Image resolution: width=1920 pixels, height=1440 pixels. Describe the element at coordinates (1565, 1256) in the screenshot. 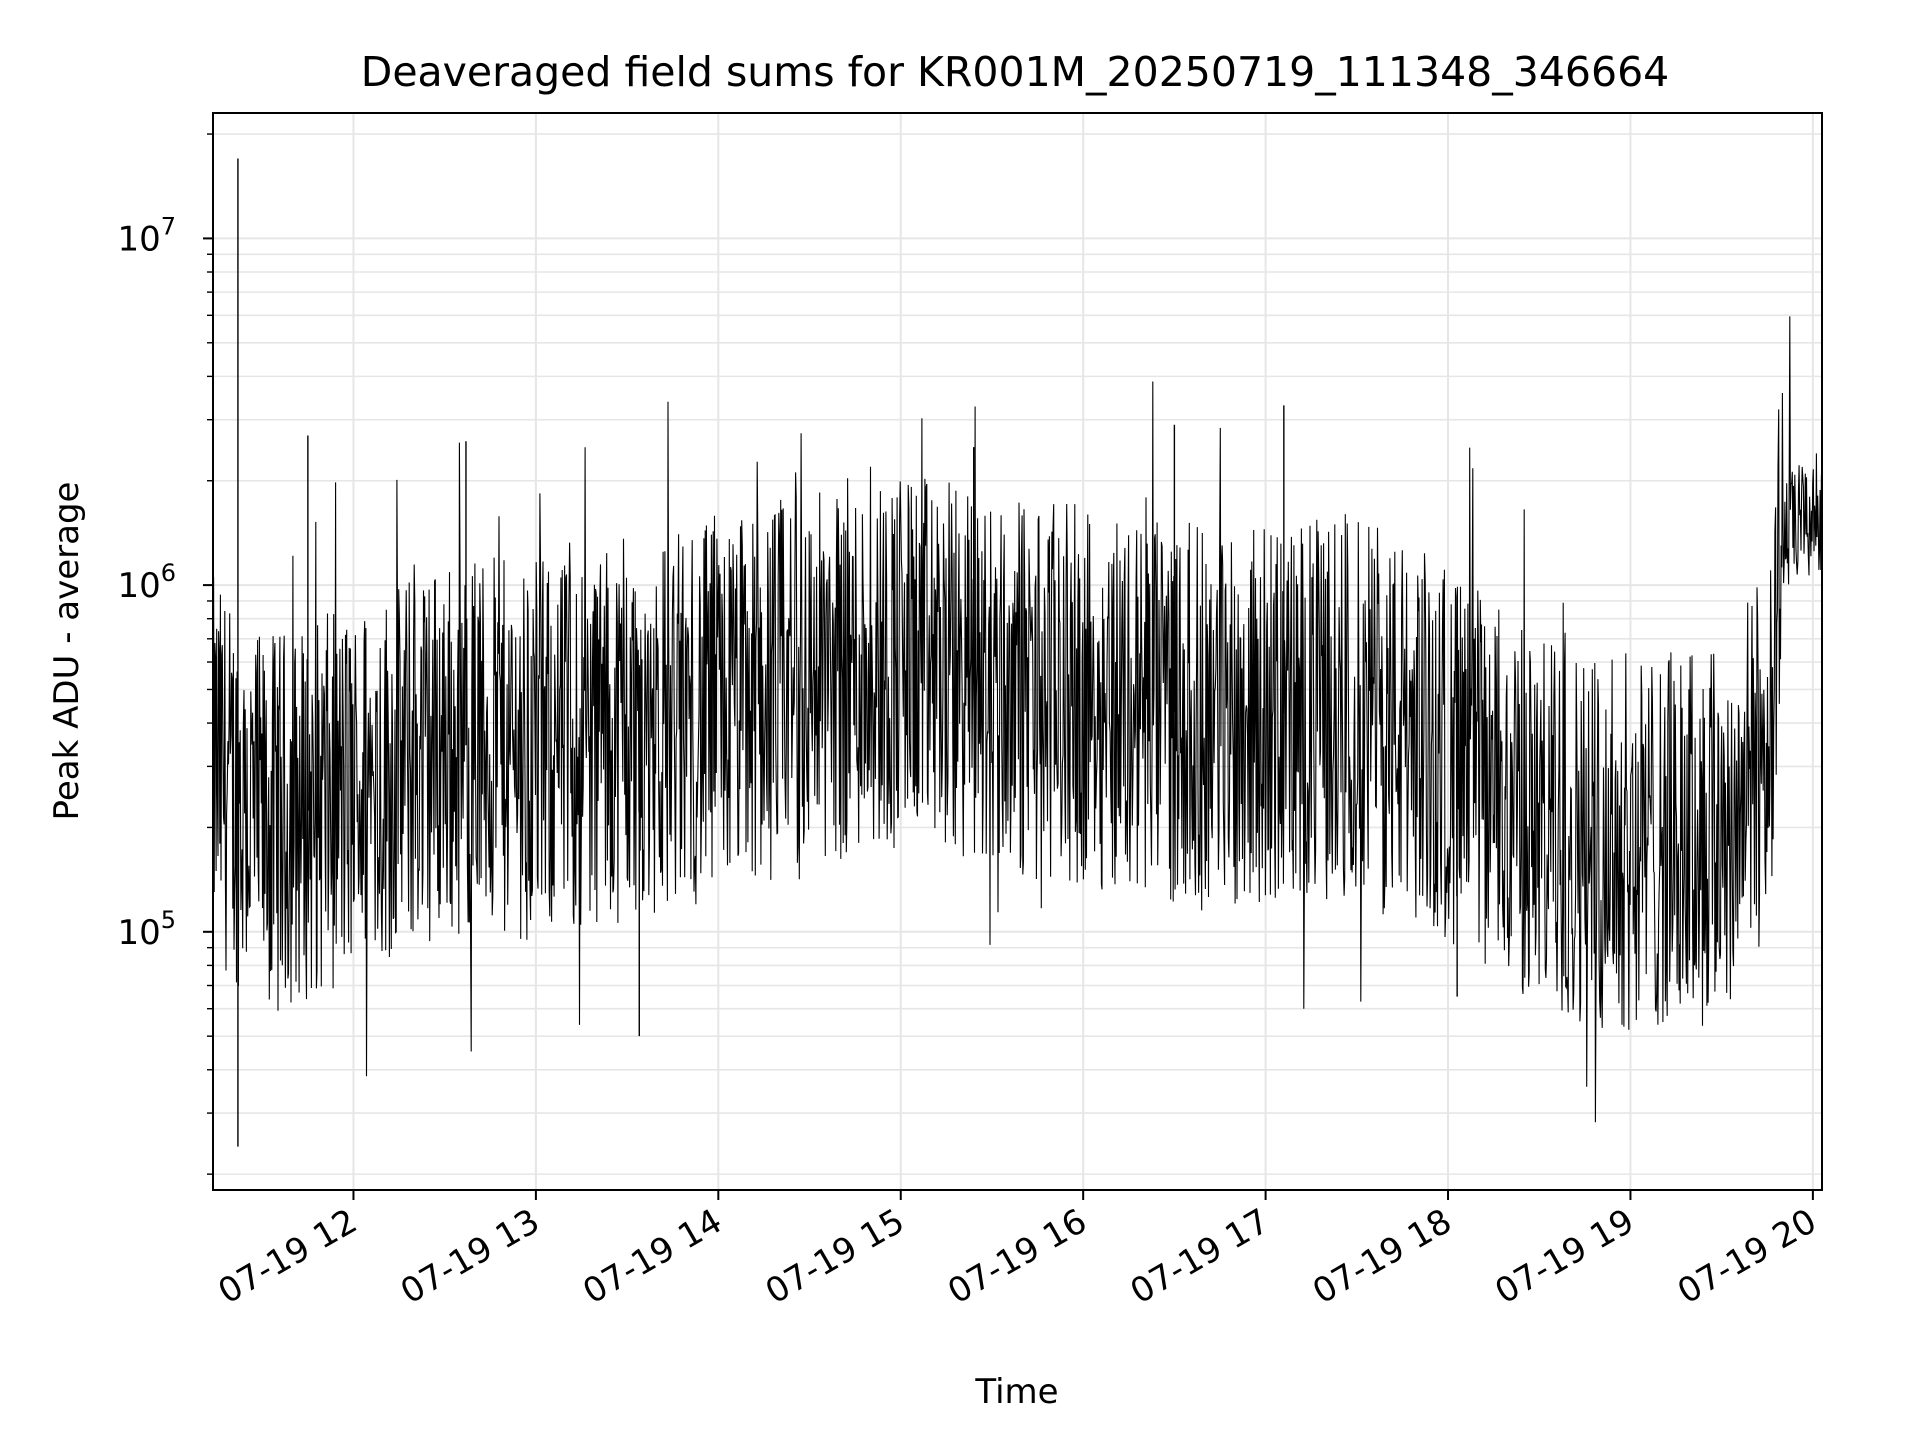

I see `x-tick-label: 07-19 19` at that location.